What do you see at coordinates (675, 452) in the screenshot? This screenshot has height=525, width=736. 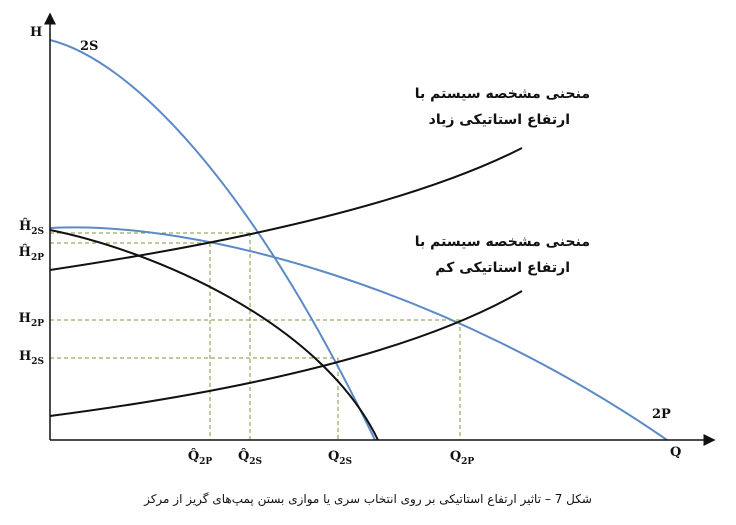 I see `x-axis-label: Q` at bounding box center [675, 452].